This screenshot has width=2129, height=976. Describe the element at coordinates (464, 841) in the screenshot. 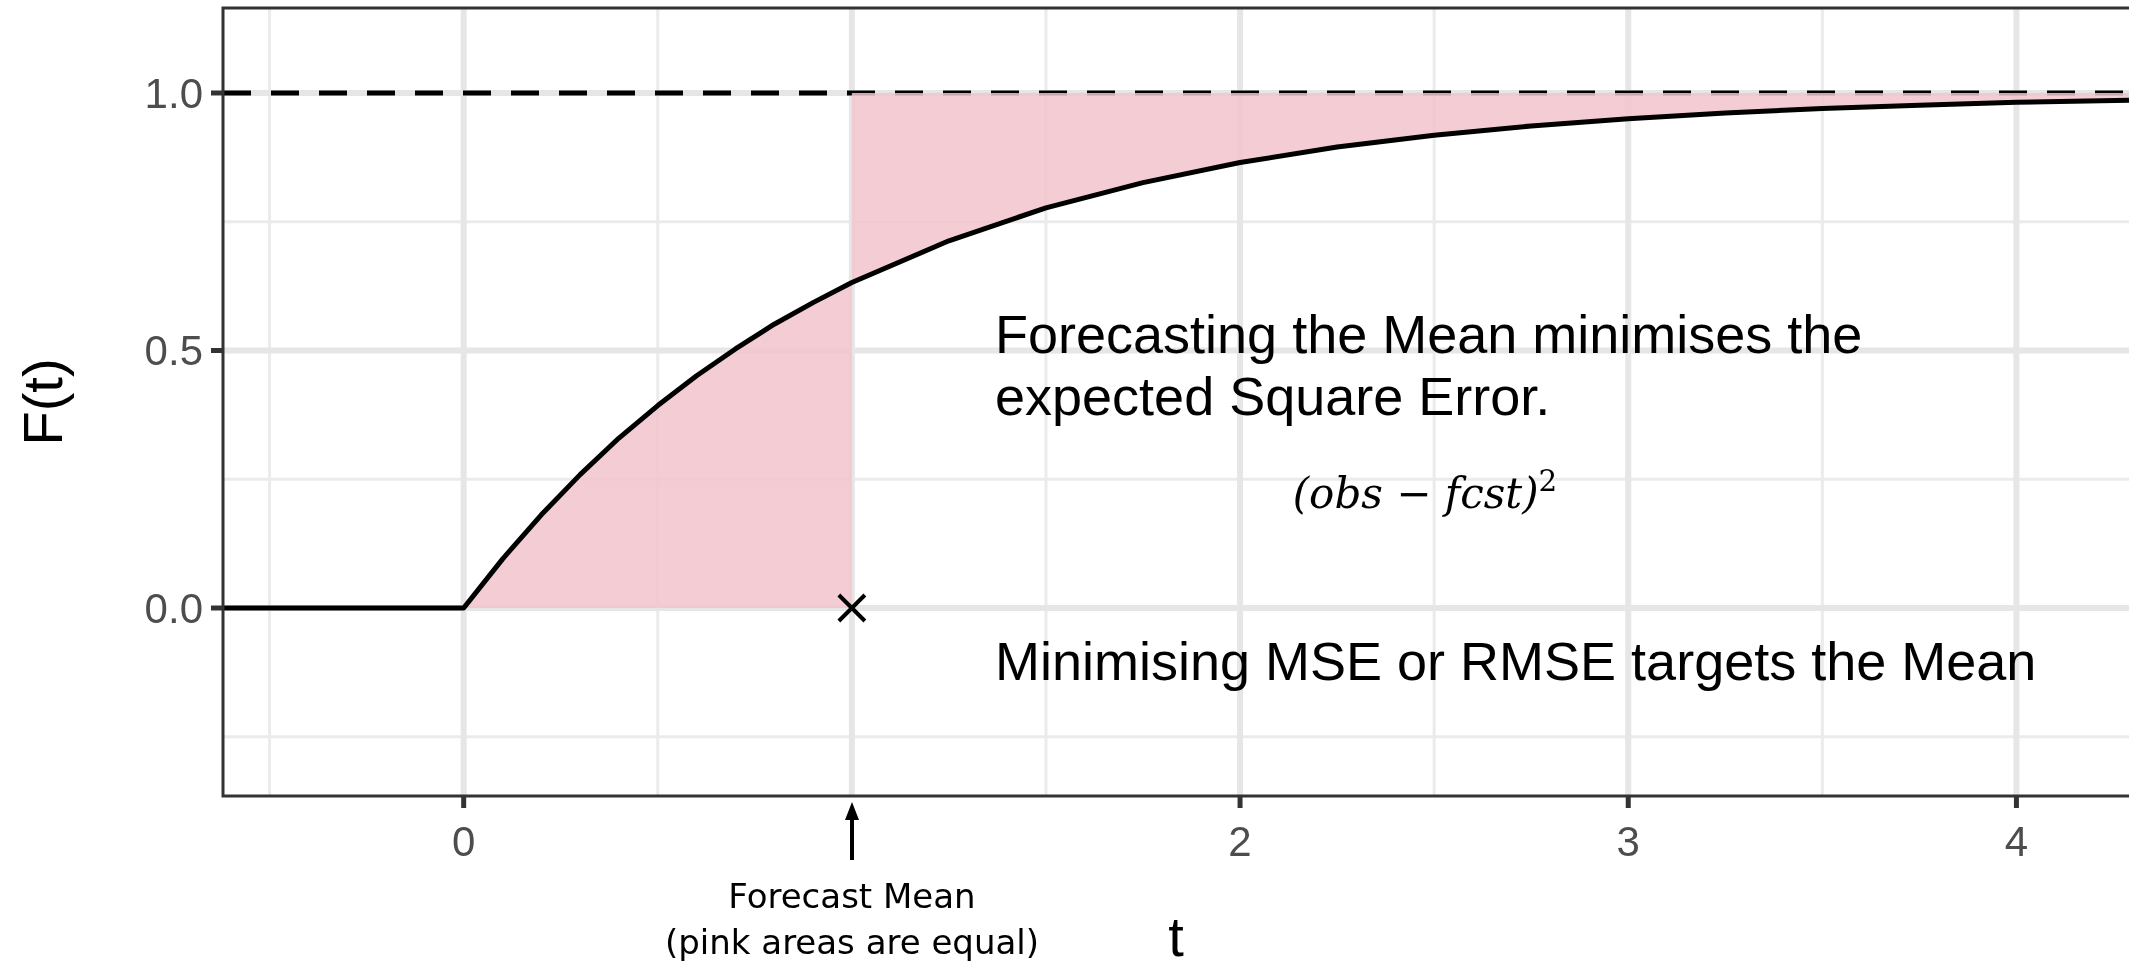

I see `x-tick-label: 0` at that location.